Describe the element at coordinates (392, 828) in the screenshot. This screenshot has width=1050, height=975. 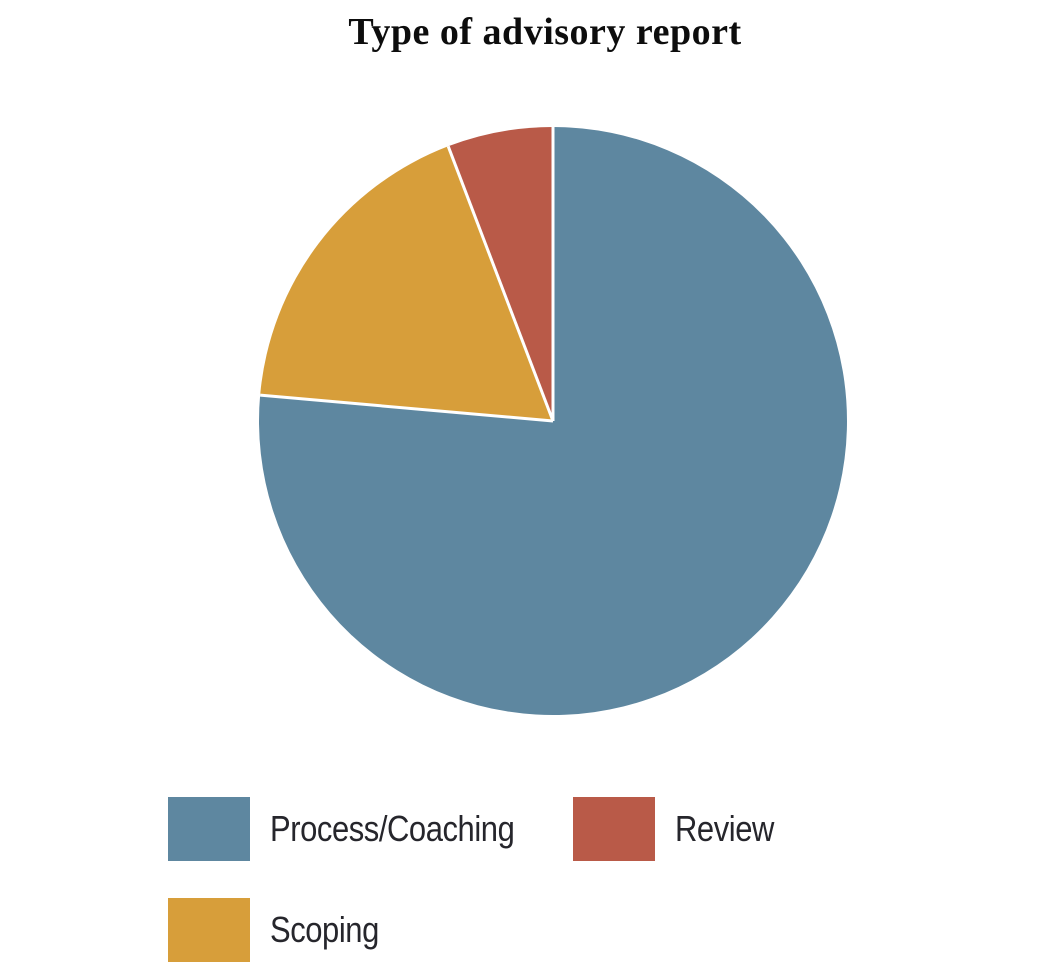
I see `legend-label-process-coaching: Process/Coaching` at that location.